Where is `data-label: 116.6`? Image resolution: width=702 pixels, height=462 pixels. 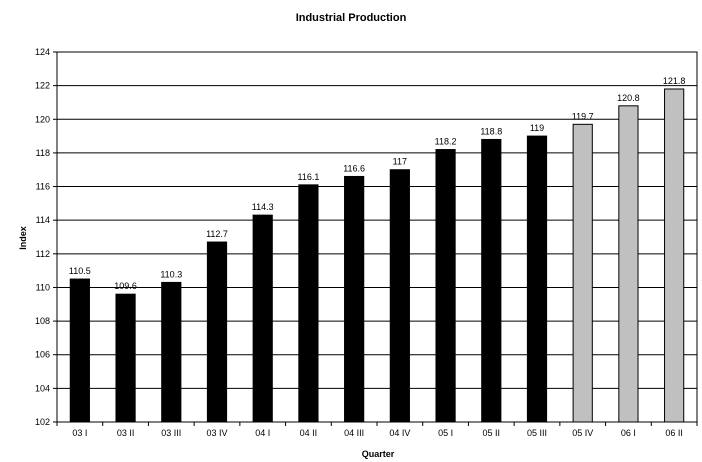
data-label: 116.6 is located at coordinates (354, 168).